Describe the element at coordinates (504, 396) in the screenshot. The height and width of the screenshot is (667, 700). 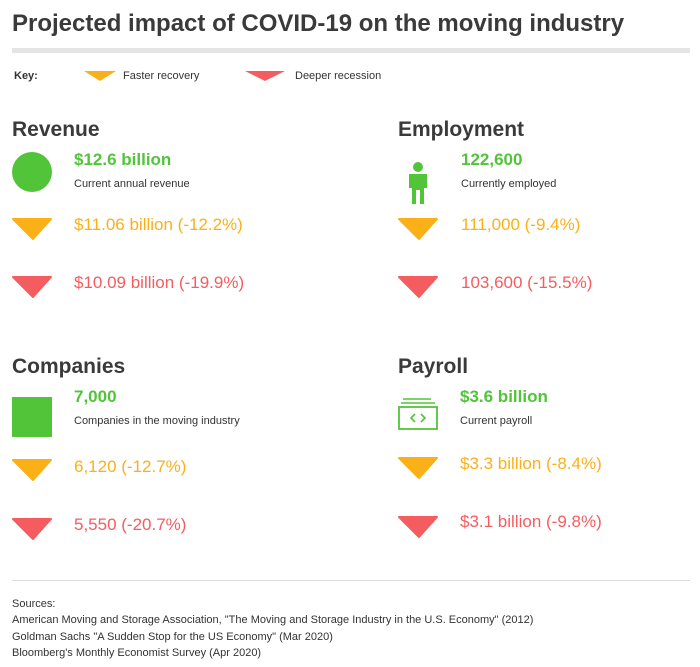
I see `current-value: $3.6 billion` at that location.